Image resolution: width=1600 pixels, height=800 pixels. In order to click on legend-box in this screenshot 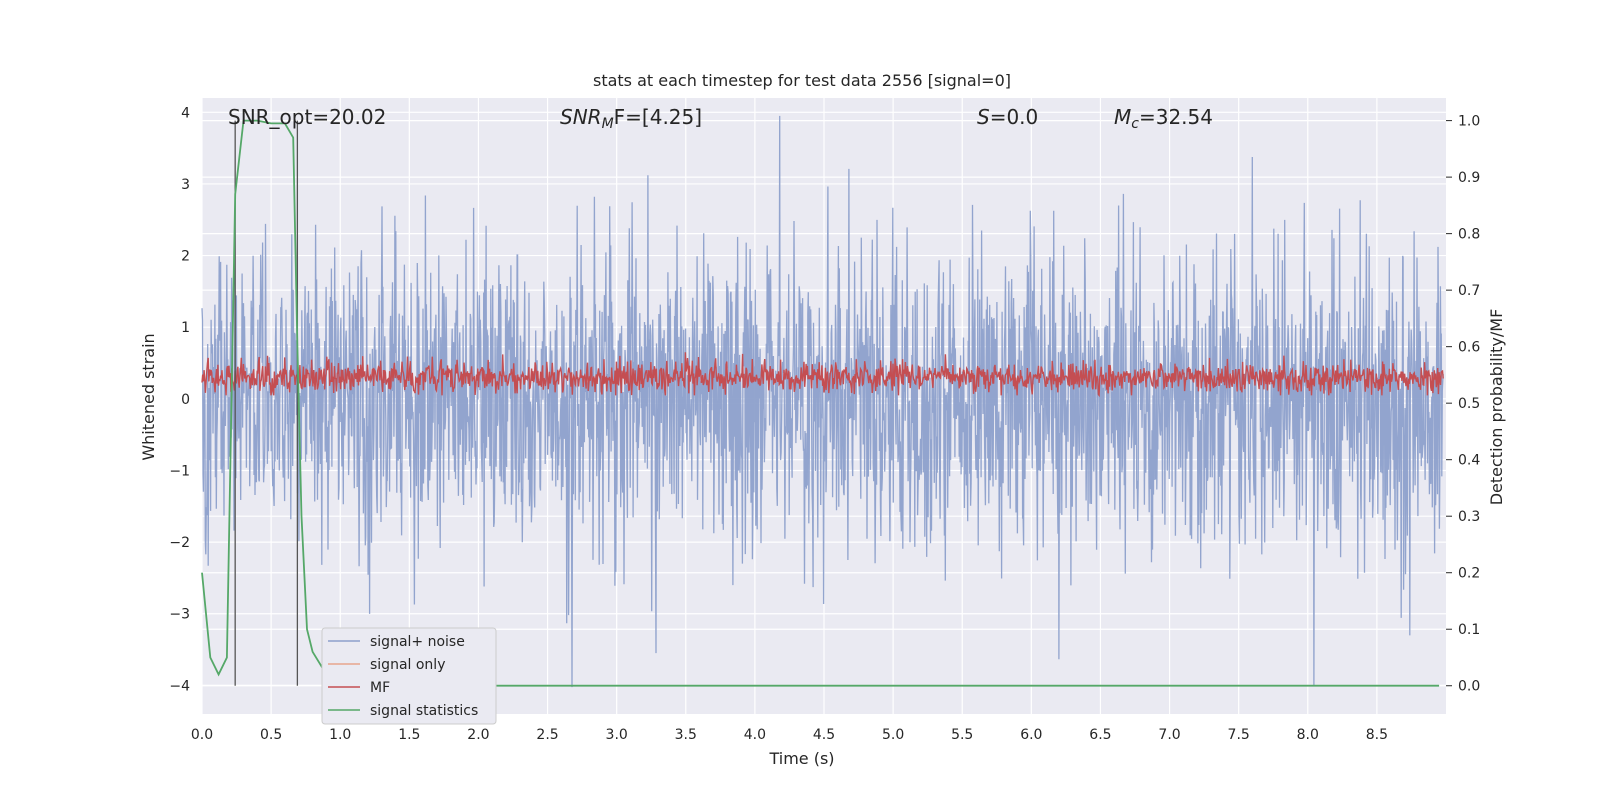, I will do `click(409, 676)`.